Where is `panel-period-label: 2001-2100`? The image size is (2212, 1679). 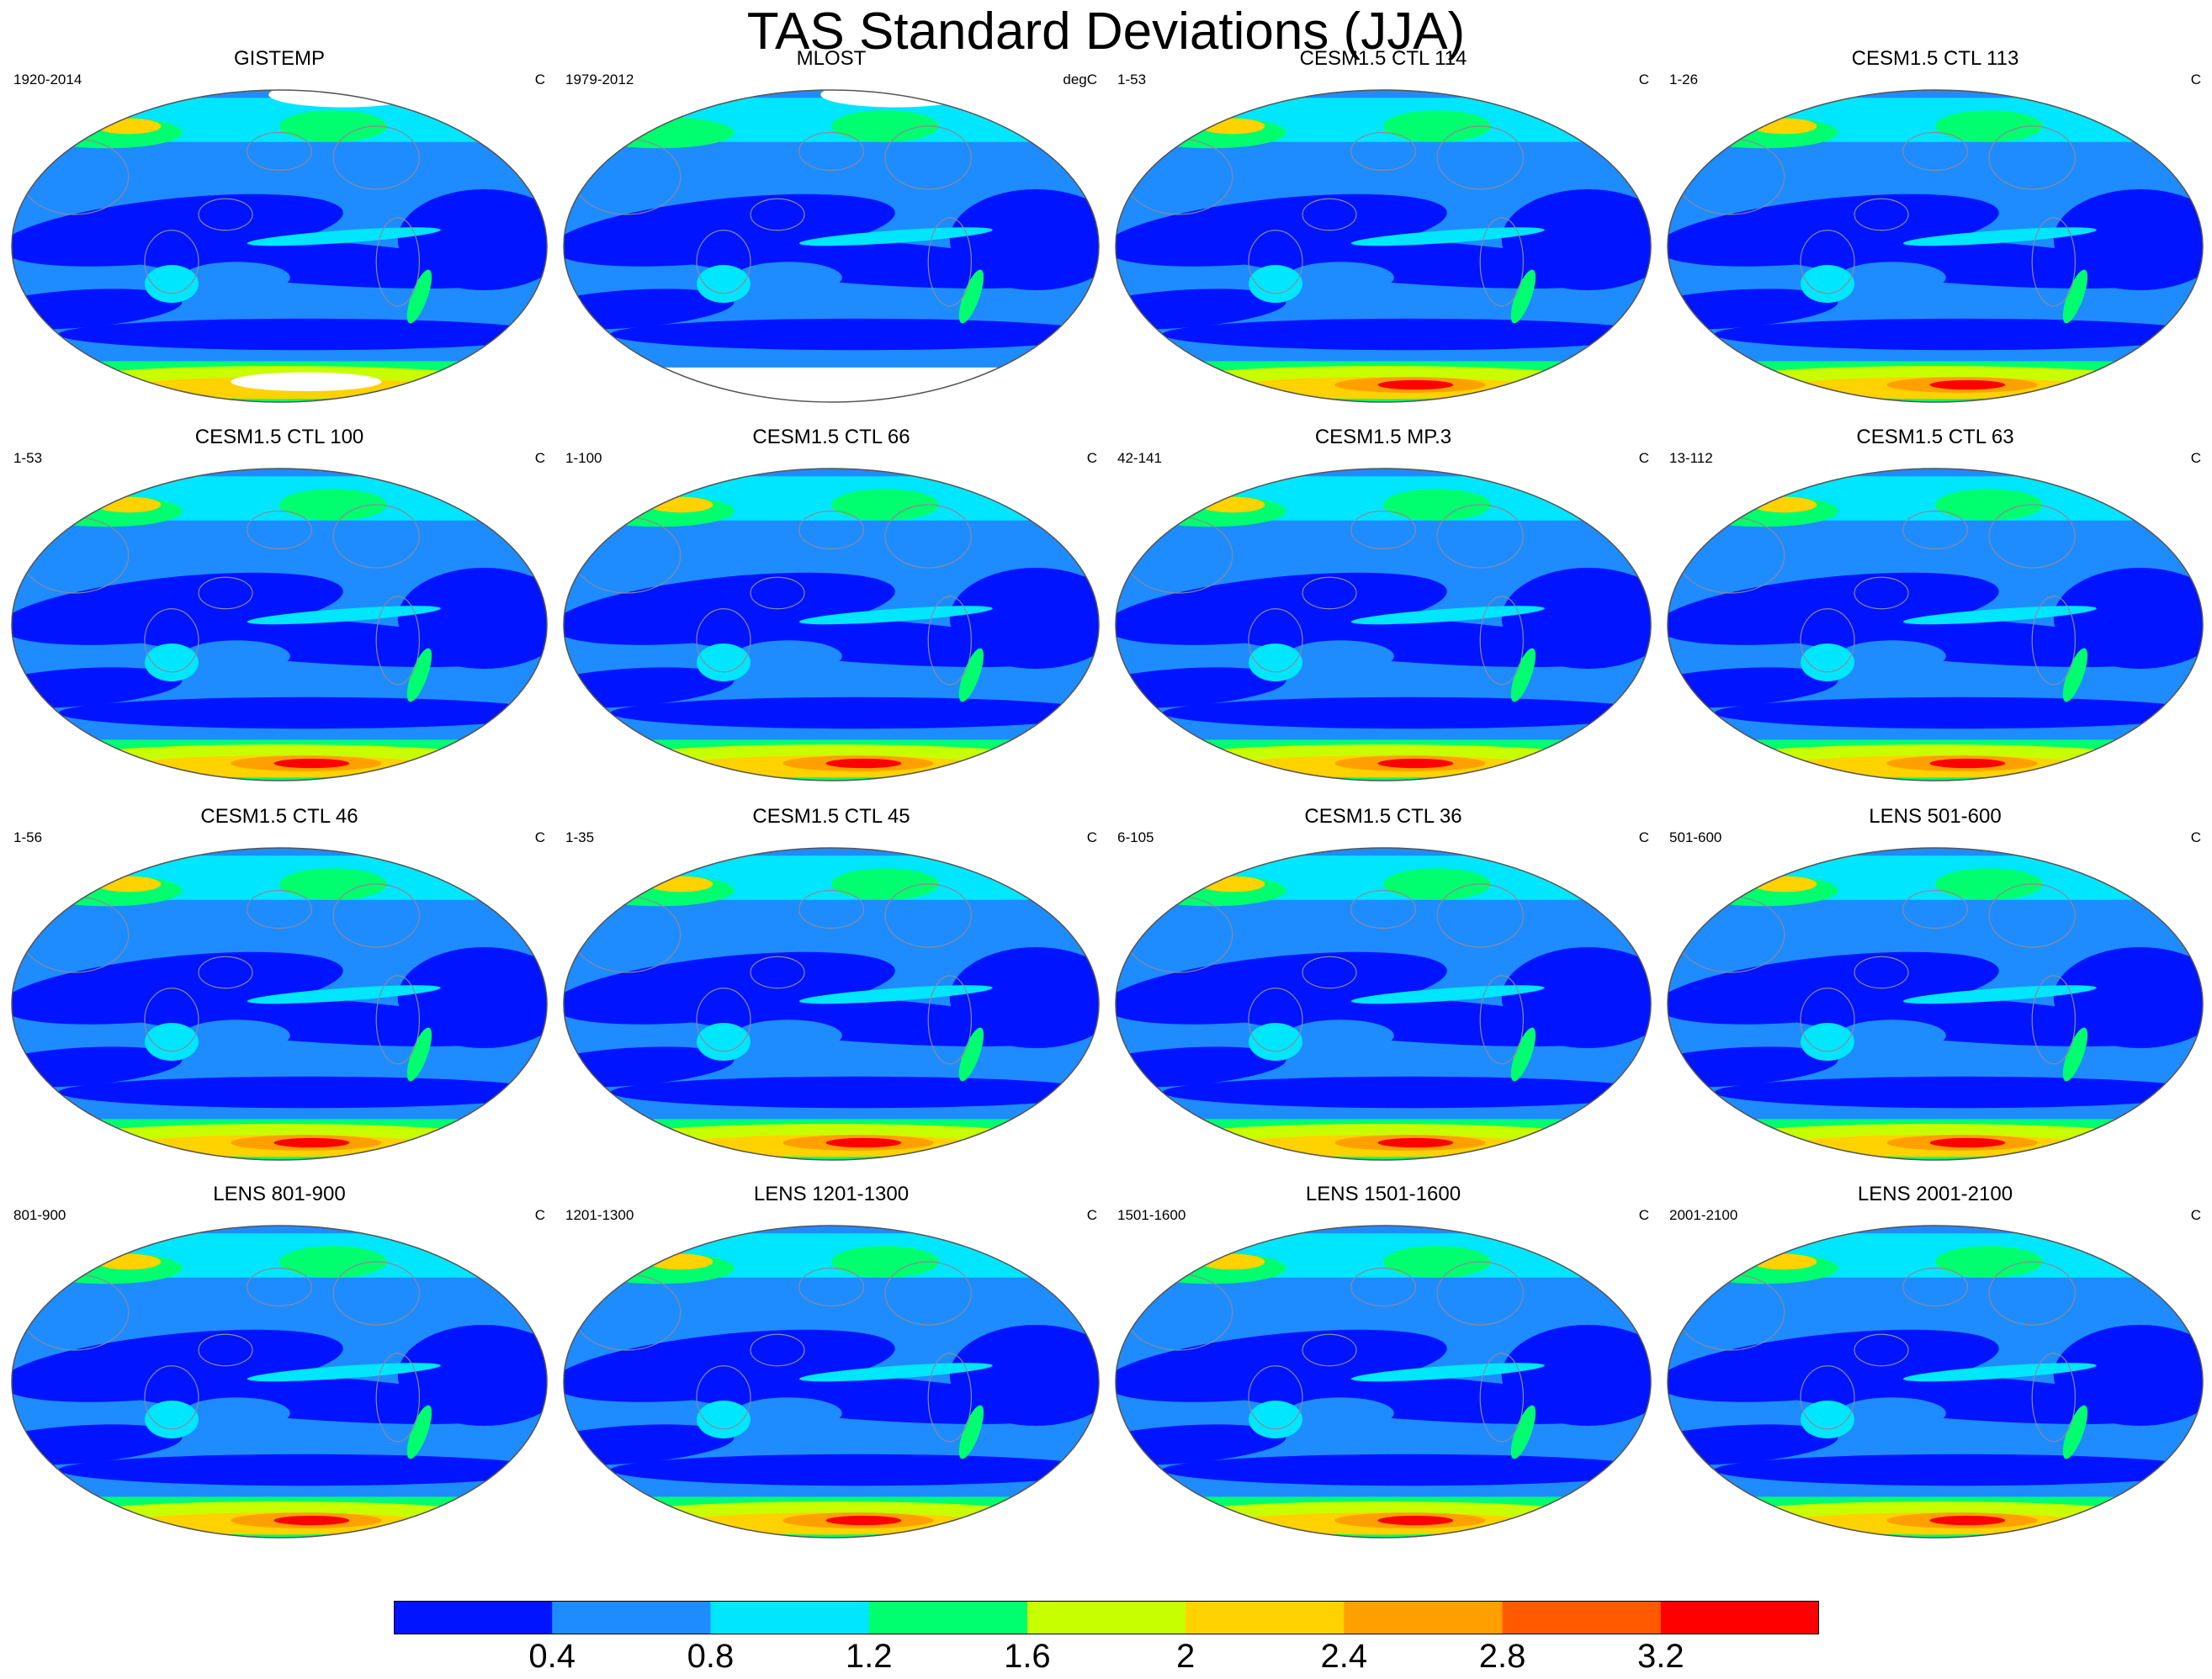 panel-period-label: 2001-2100 is located at coordinates (1703, 1215).